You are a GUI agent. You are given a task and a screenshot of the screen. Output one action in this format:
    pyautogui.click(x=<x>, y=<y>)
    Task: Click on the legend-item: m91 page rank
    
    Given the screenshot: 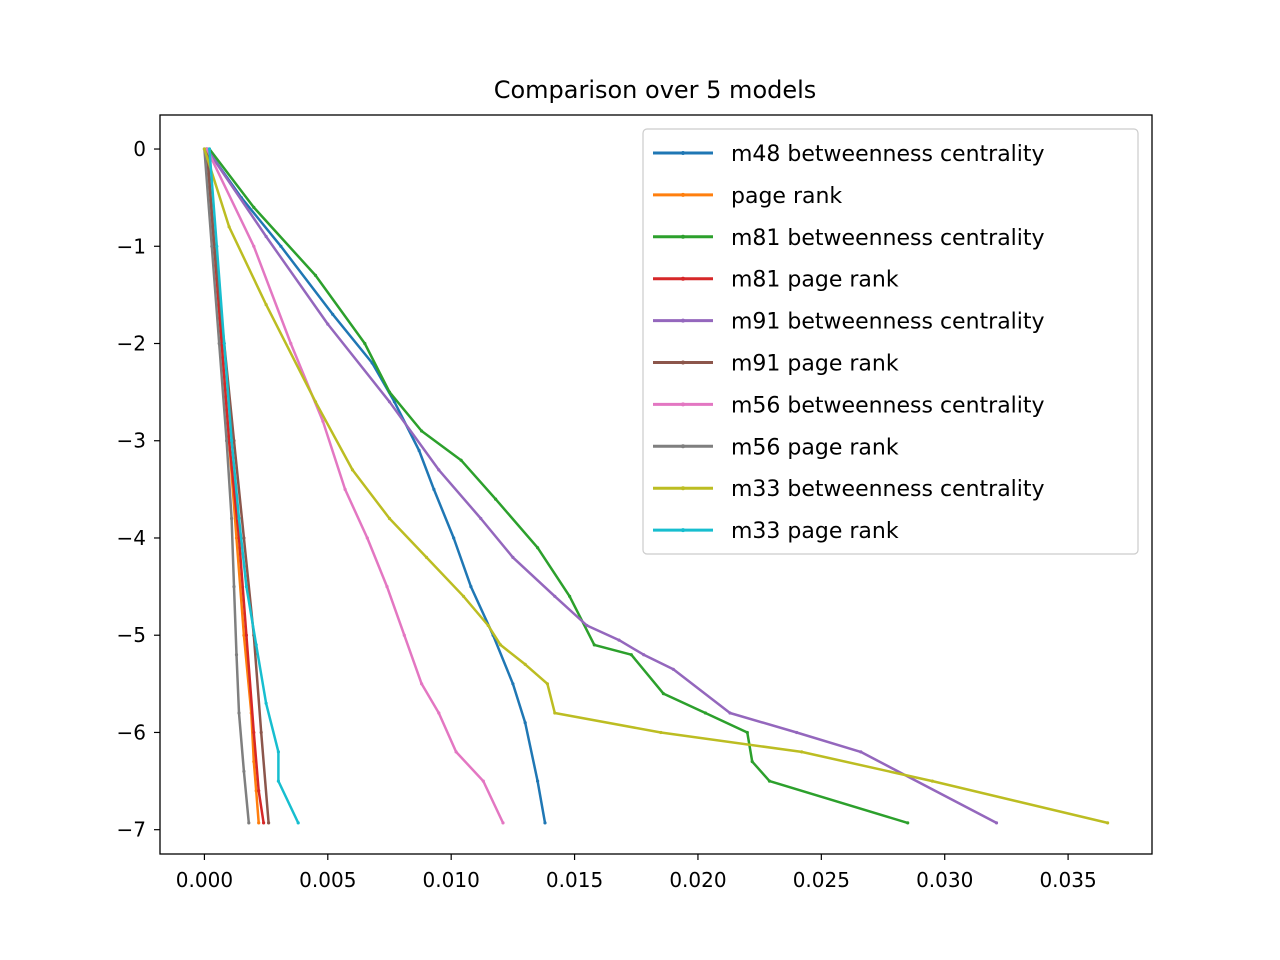 What is the action you would take?
    pyautogui.click(x=776, y=364)
    